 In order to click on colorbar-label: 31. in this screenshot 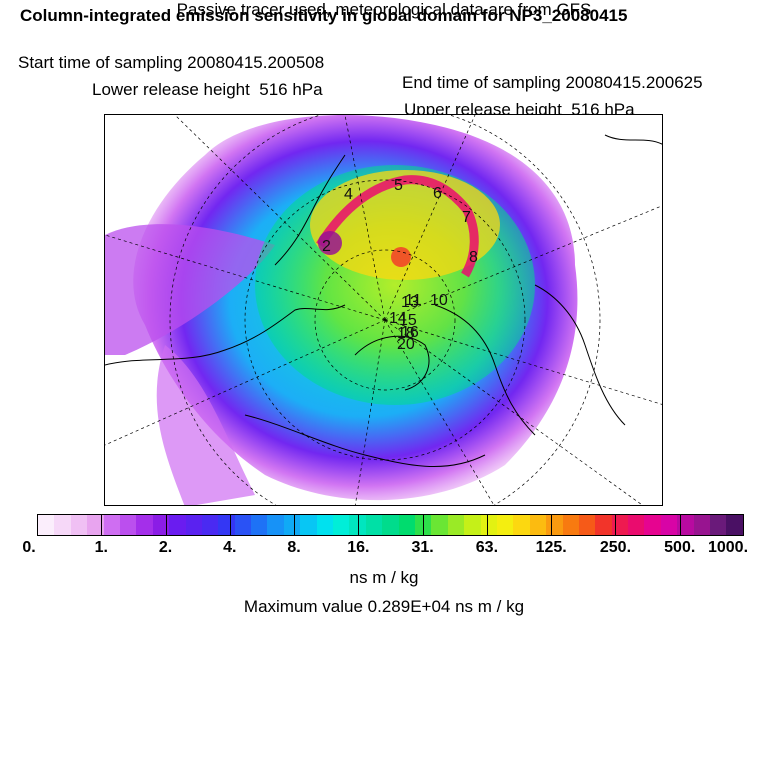, I will do `click(422, 547)`.